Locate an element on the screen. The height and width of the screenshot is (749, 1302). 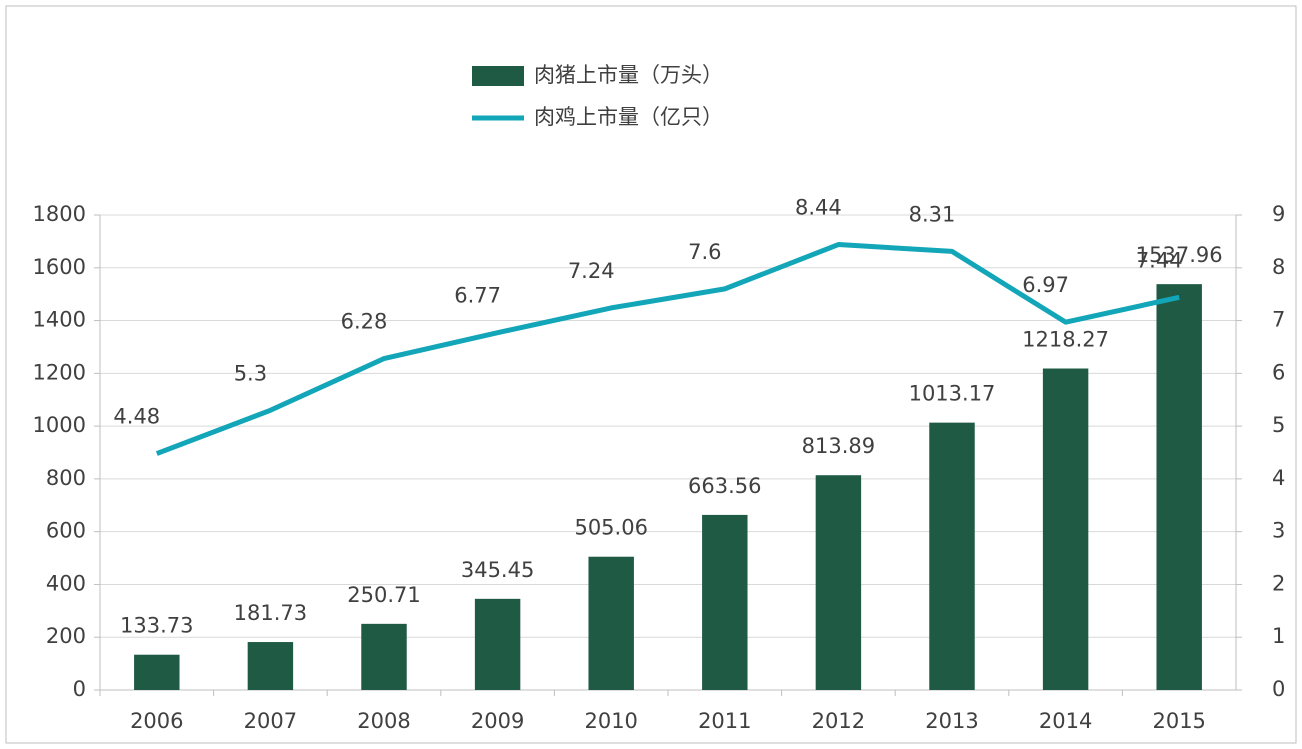
y-tick-label: 1400 is located at coordinates (59, 320).